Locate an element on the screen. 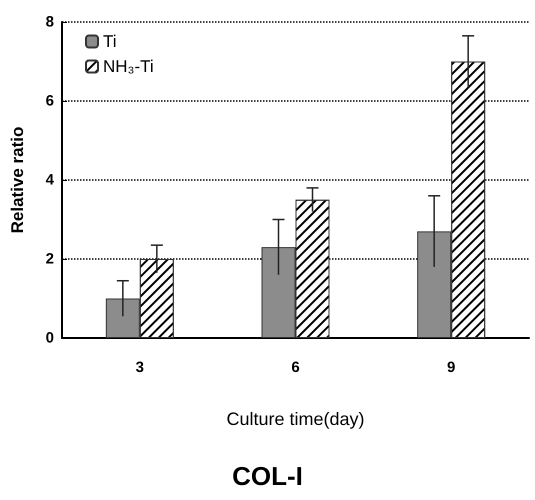 The height and width of the screenshot is (500, 535). y-axis-title: Relative ratio is located at coordinates (17, 180).